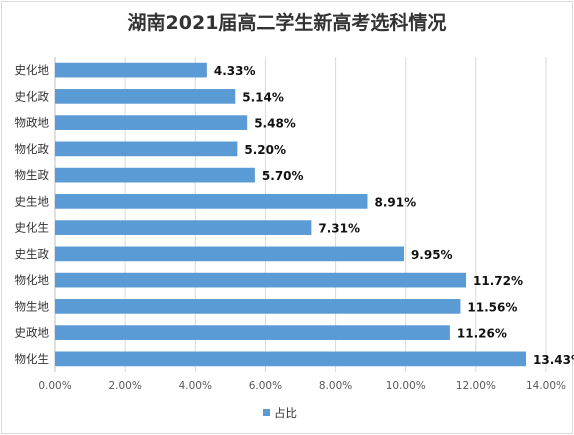 Image resolution: width=574 pixels, height=435 pixels. I want to click on legend-swatch, so click(266, 412).